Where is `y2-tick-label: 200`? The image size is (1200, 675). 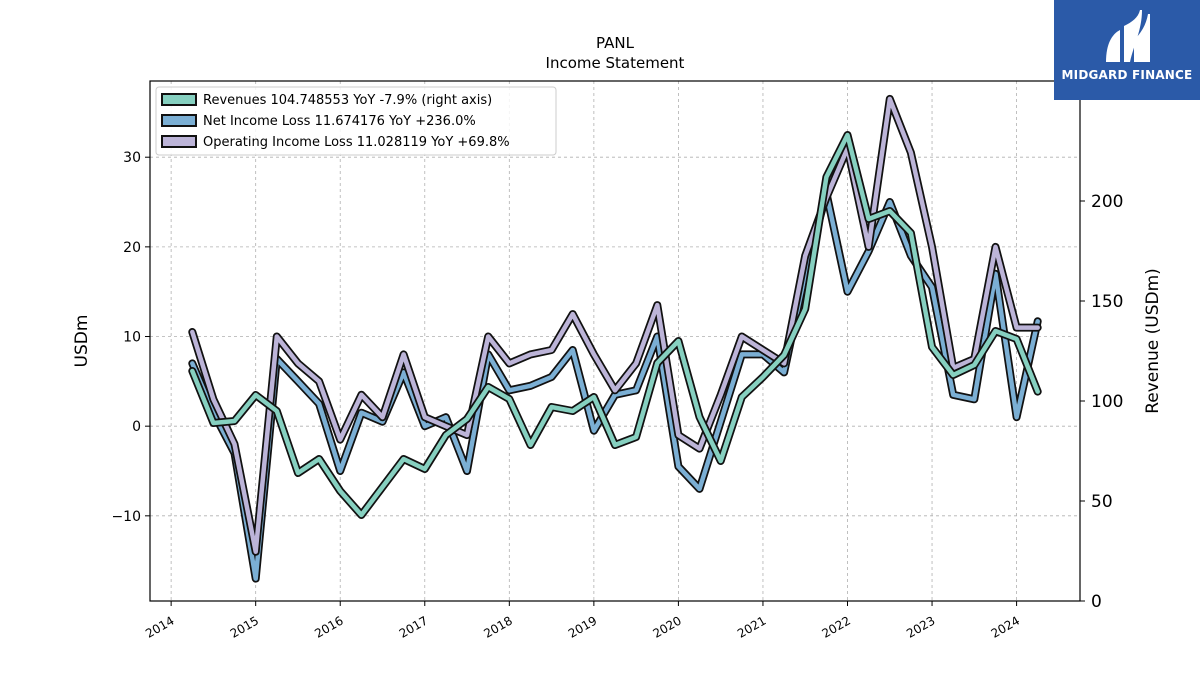 y2-tick-label: 200 is located at coordinates (1107, 202).